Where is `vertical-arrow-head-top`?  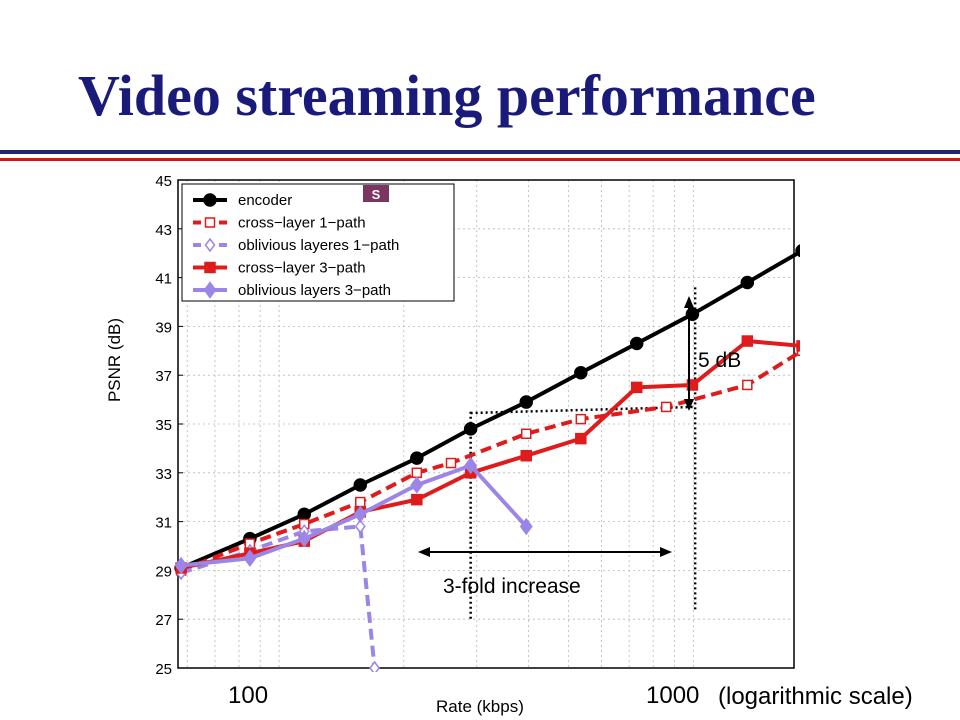
vertical-arrow-head-top is located at coordinates (689, 302).